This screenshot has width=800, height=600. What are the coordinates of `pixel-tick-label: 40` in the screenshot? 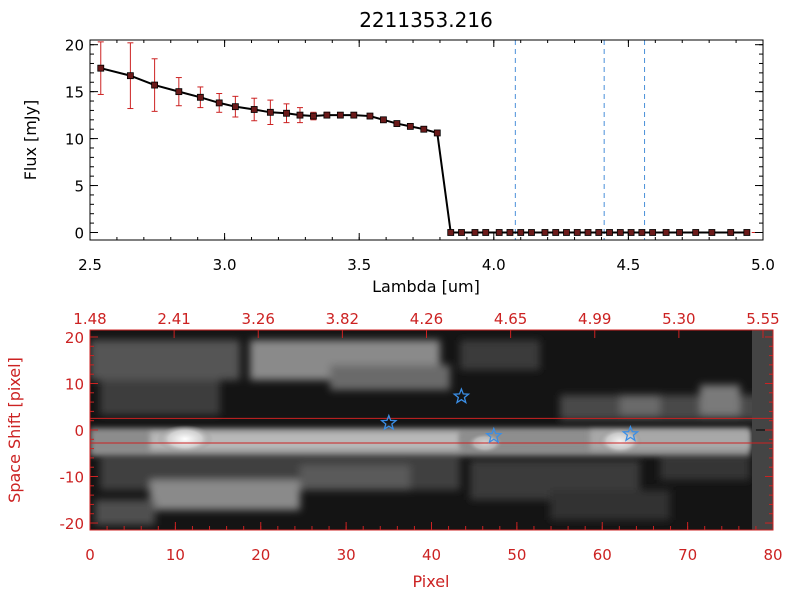 It's located at (431, 555).